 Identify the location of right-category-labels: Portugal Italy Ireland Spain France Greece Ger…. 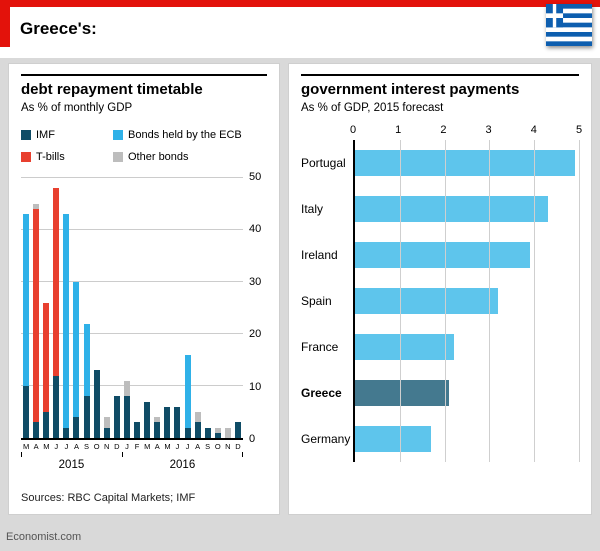
(327, 301).